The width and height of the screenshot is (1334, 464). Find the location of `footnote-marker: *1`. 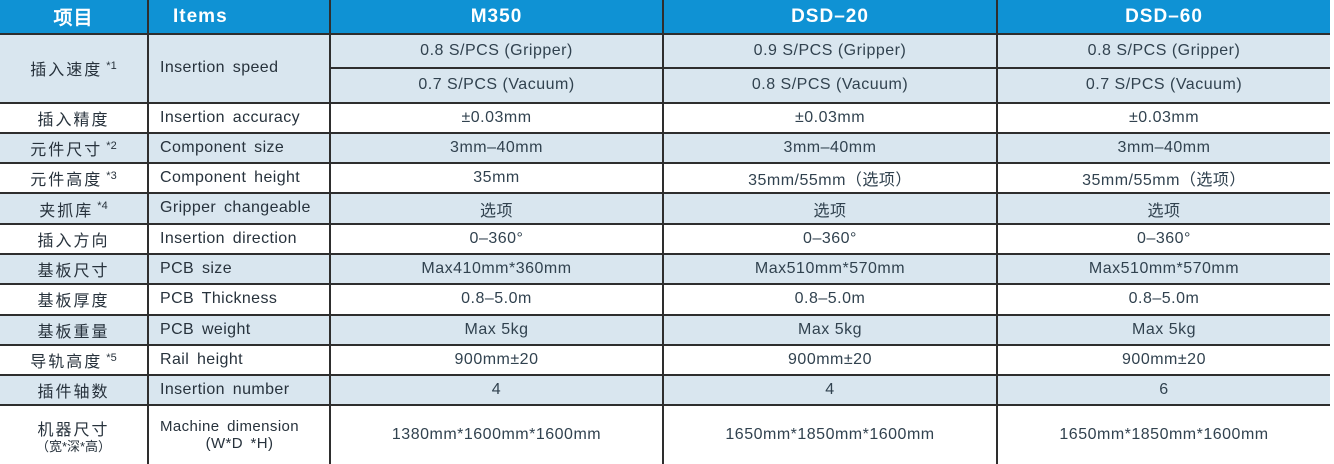

footnote-marker: *1 is located at coordinates (111, 65).